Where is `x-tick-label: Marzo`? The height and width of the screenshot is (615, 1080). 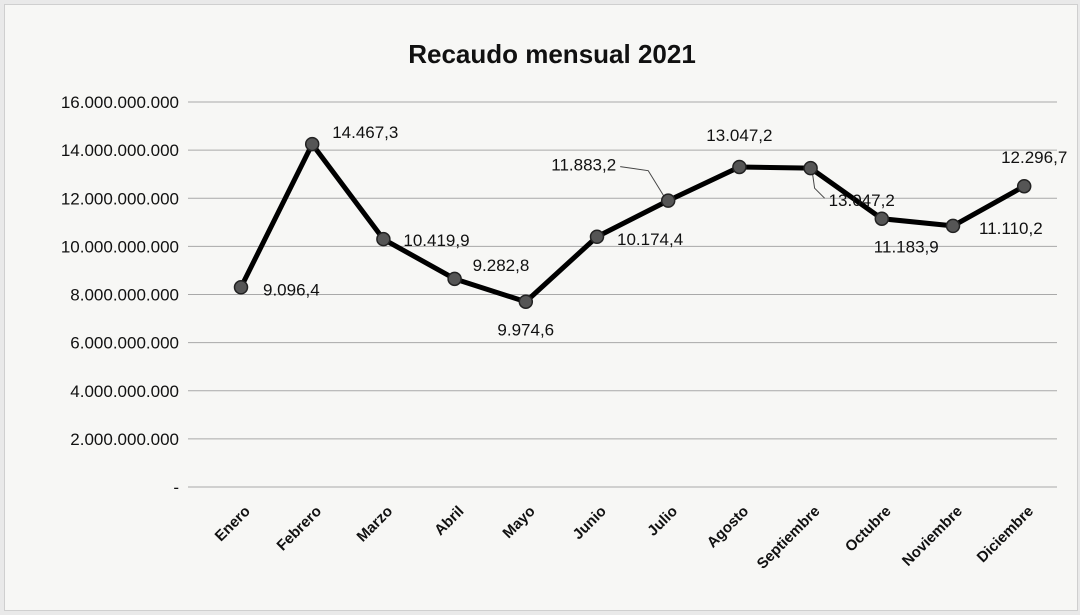 x-tick-label: Marzo is located at coordinates (375, 524).